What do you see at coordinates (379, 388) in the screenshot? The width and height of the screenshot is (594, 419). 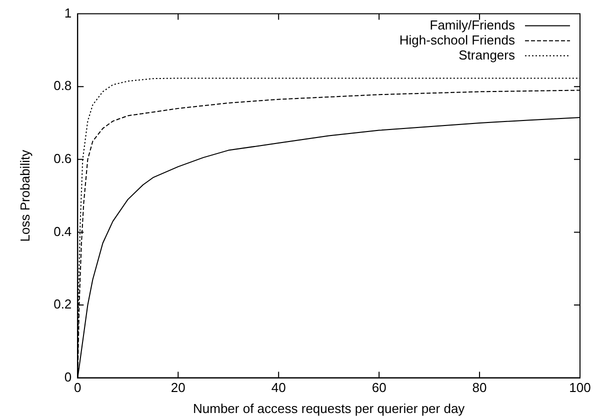 I see `x-tick-label: 60` at bounding box center [379, 388].